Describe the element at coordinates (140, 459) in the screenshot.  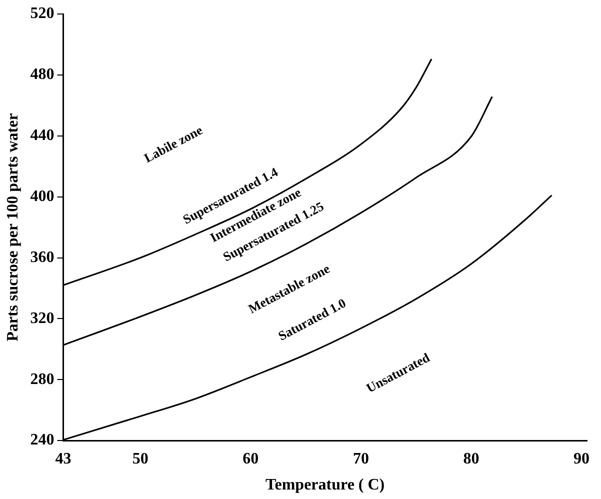
I see `x-tick-label: 50` at that location.